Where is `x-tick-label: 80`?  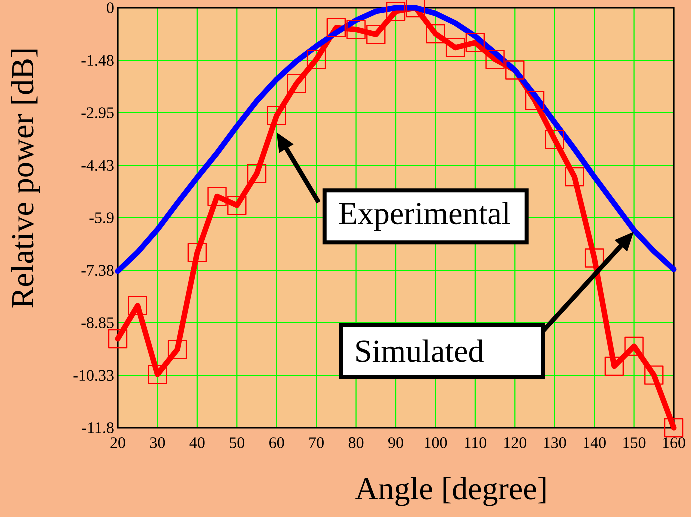
x-tick-label: 80 is located at coordinates (356, 443).